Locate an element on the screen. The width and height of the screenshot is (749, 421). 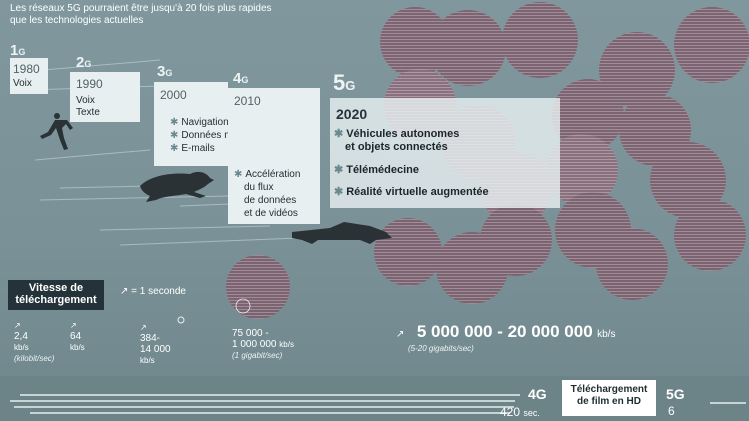
generation-3g-label: 3G is located at coordinates (165, 71).